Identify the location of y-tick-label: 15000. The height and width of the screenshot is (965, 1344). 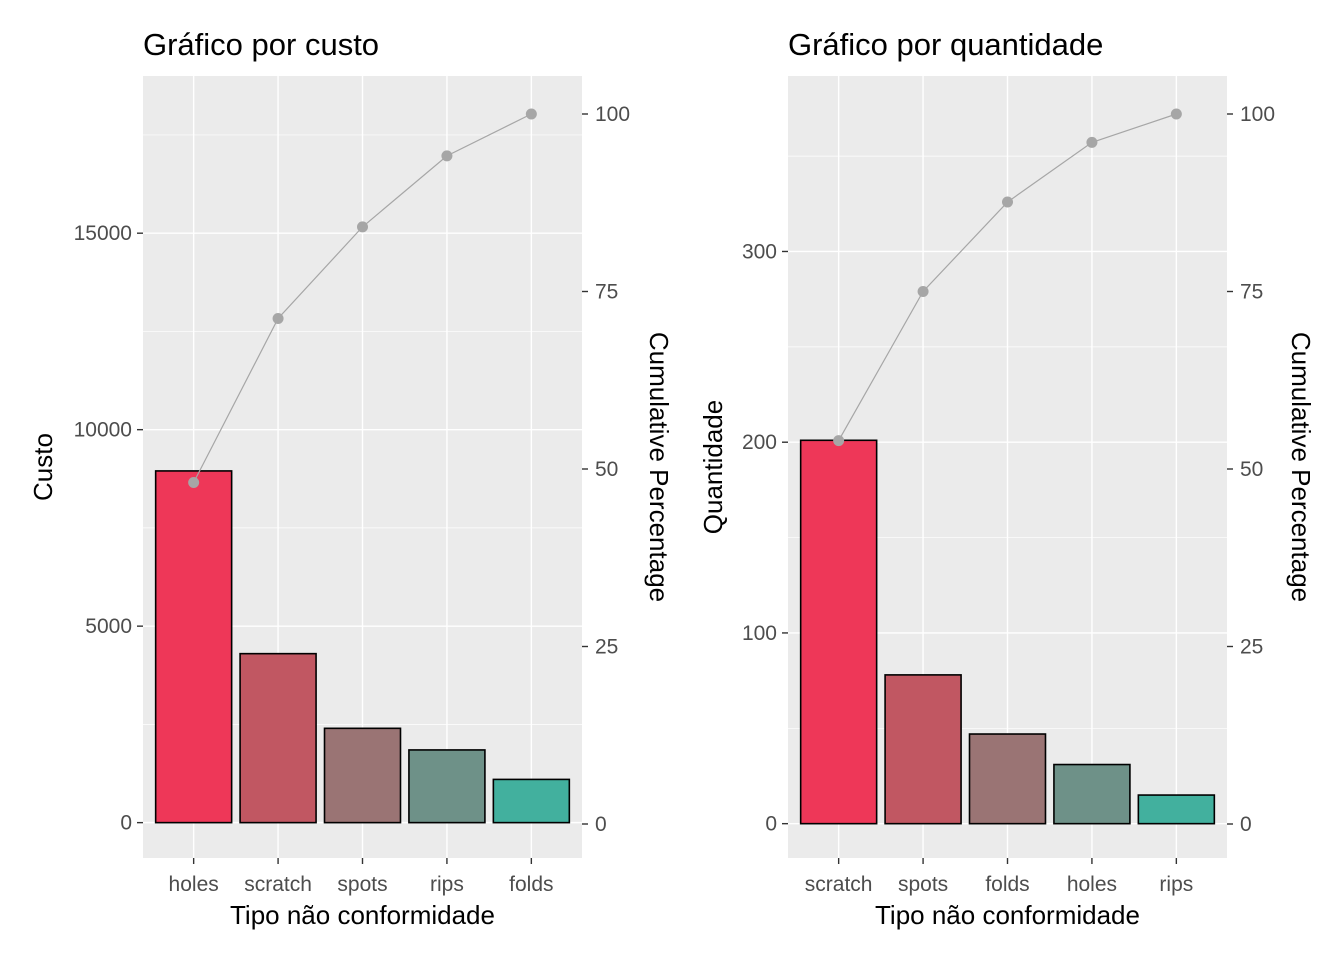
(103, 233).